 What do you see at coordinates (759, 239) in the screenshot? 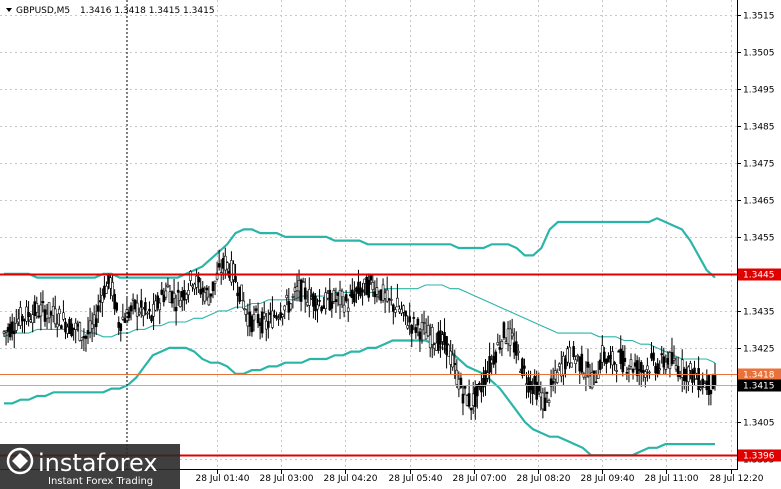
I see `price-tick-label: 1.3455` at bounding box center [759, 239].